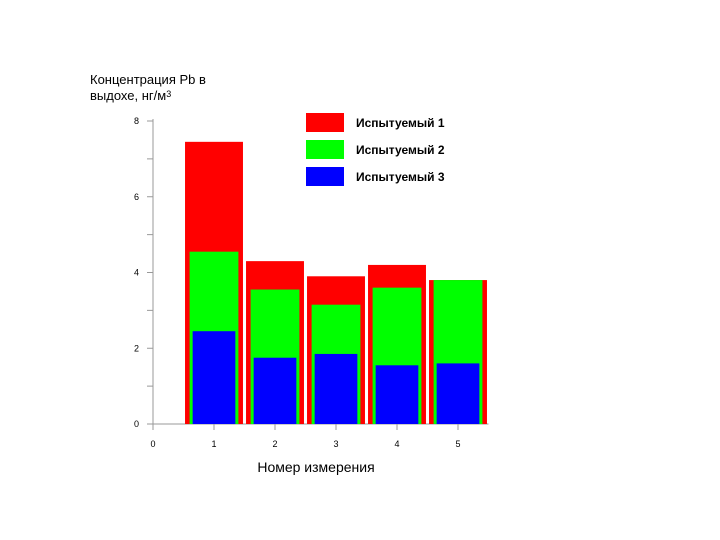  What do you see at coordinates (136, 197) in the screenshot?
I see `y-tick-label: 6` at bounding box center [136, 197].